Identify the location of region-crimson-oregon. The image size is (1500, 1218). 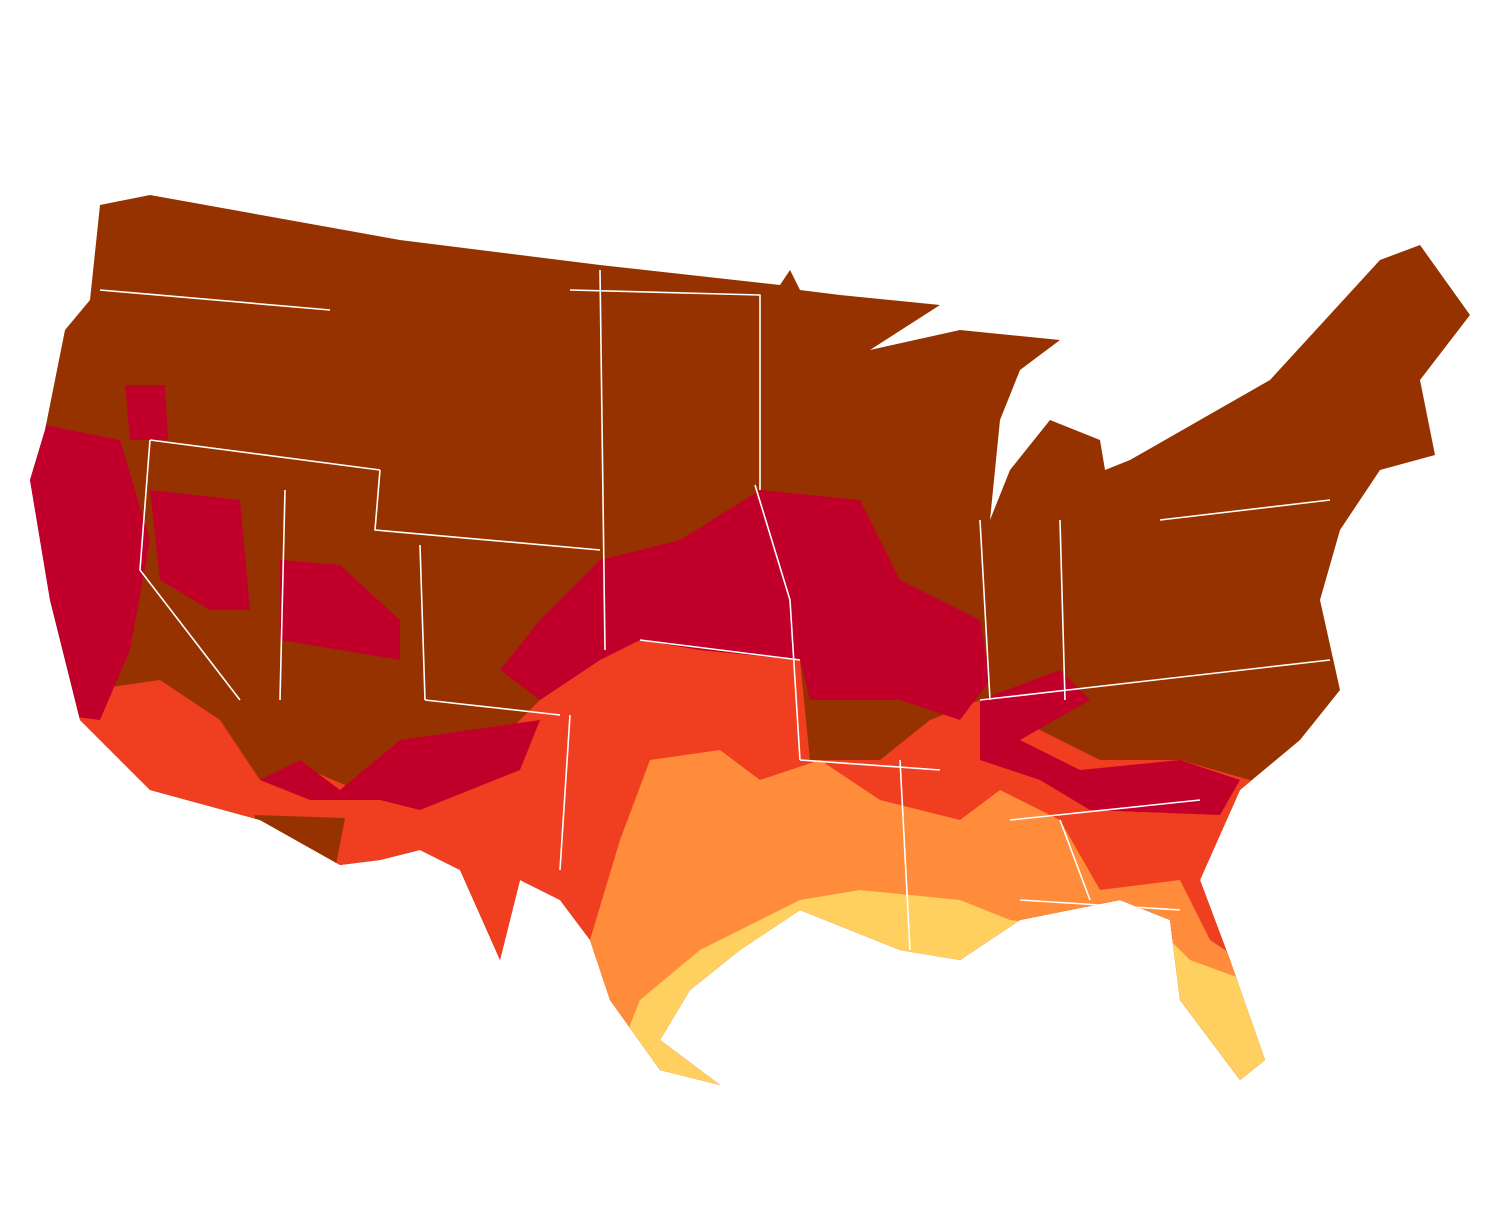
(146, 412).